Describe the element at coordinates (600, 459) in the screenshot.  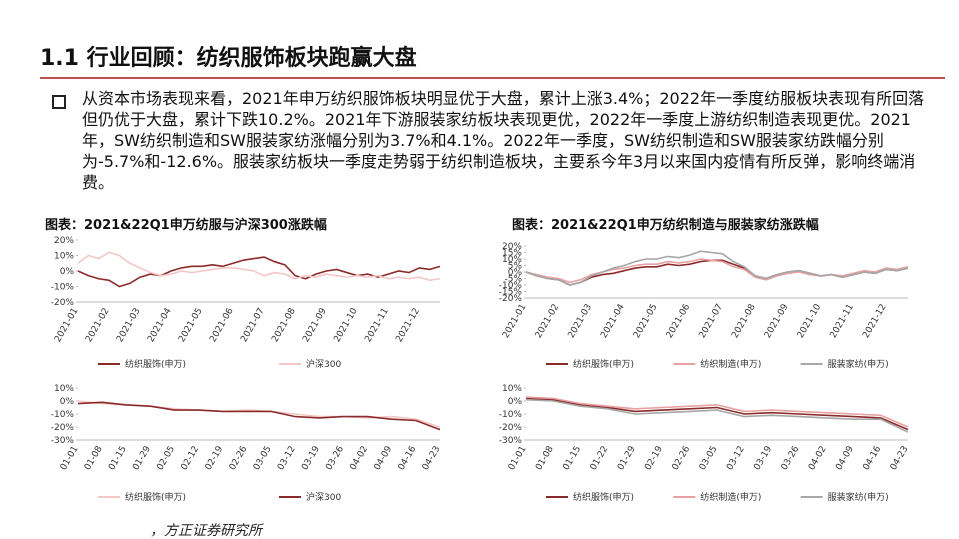
I see `x-tick-label: 01-22` at that location.